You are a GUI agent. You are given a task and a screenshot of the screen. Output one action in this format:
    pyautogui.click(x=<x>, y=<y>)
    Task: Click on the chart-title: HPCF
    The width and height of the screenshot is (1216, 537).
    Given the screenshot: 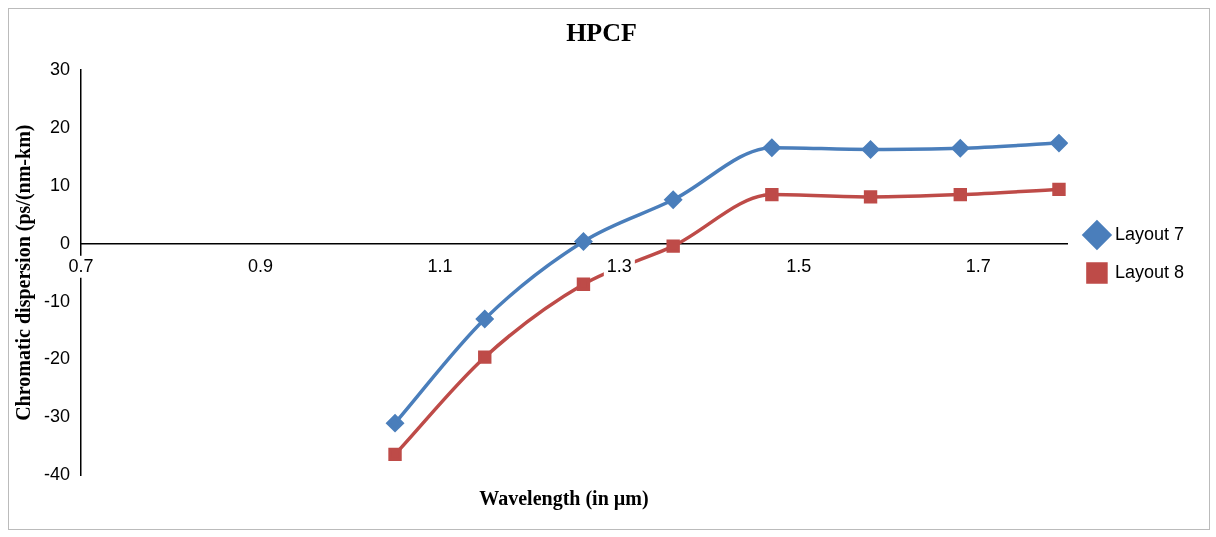 What is the action you would take?
    pyautogui.click(x=601, y=33)
    